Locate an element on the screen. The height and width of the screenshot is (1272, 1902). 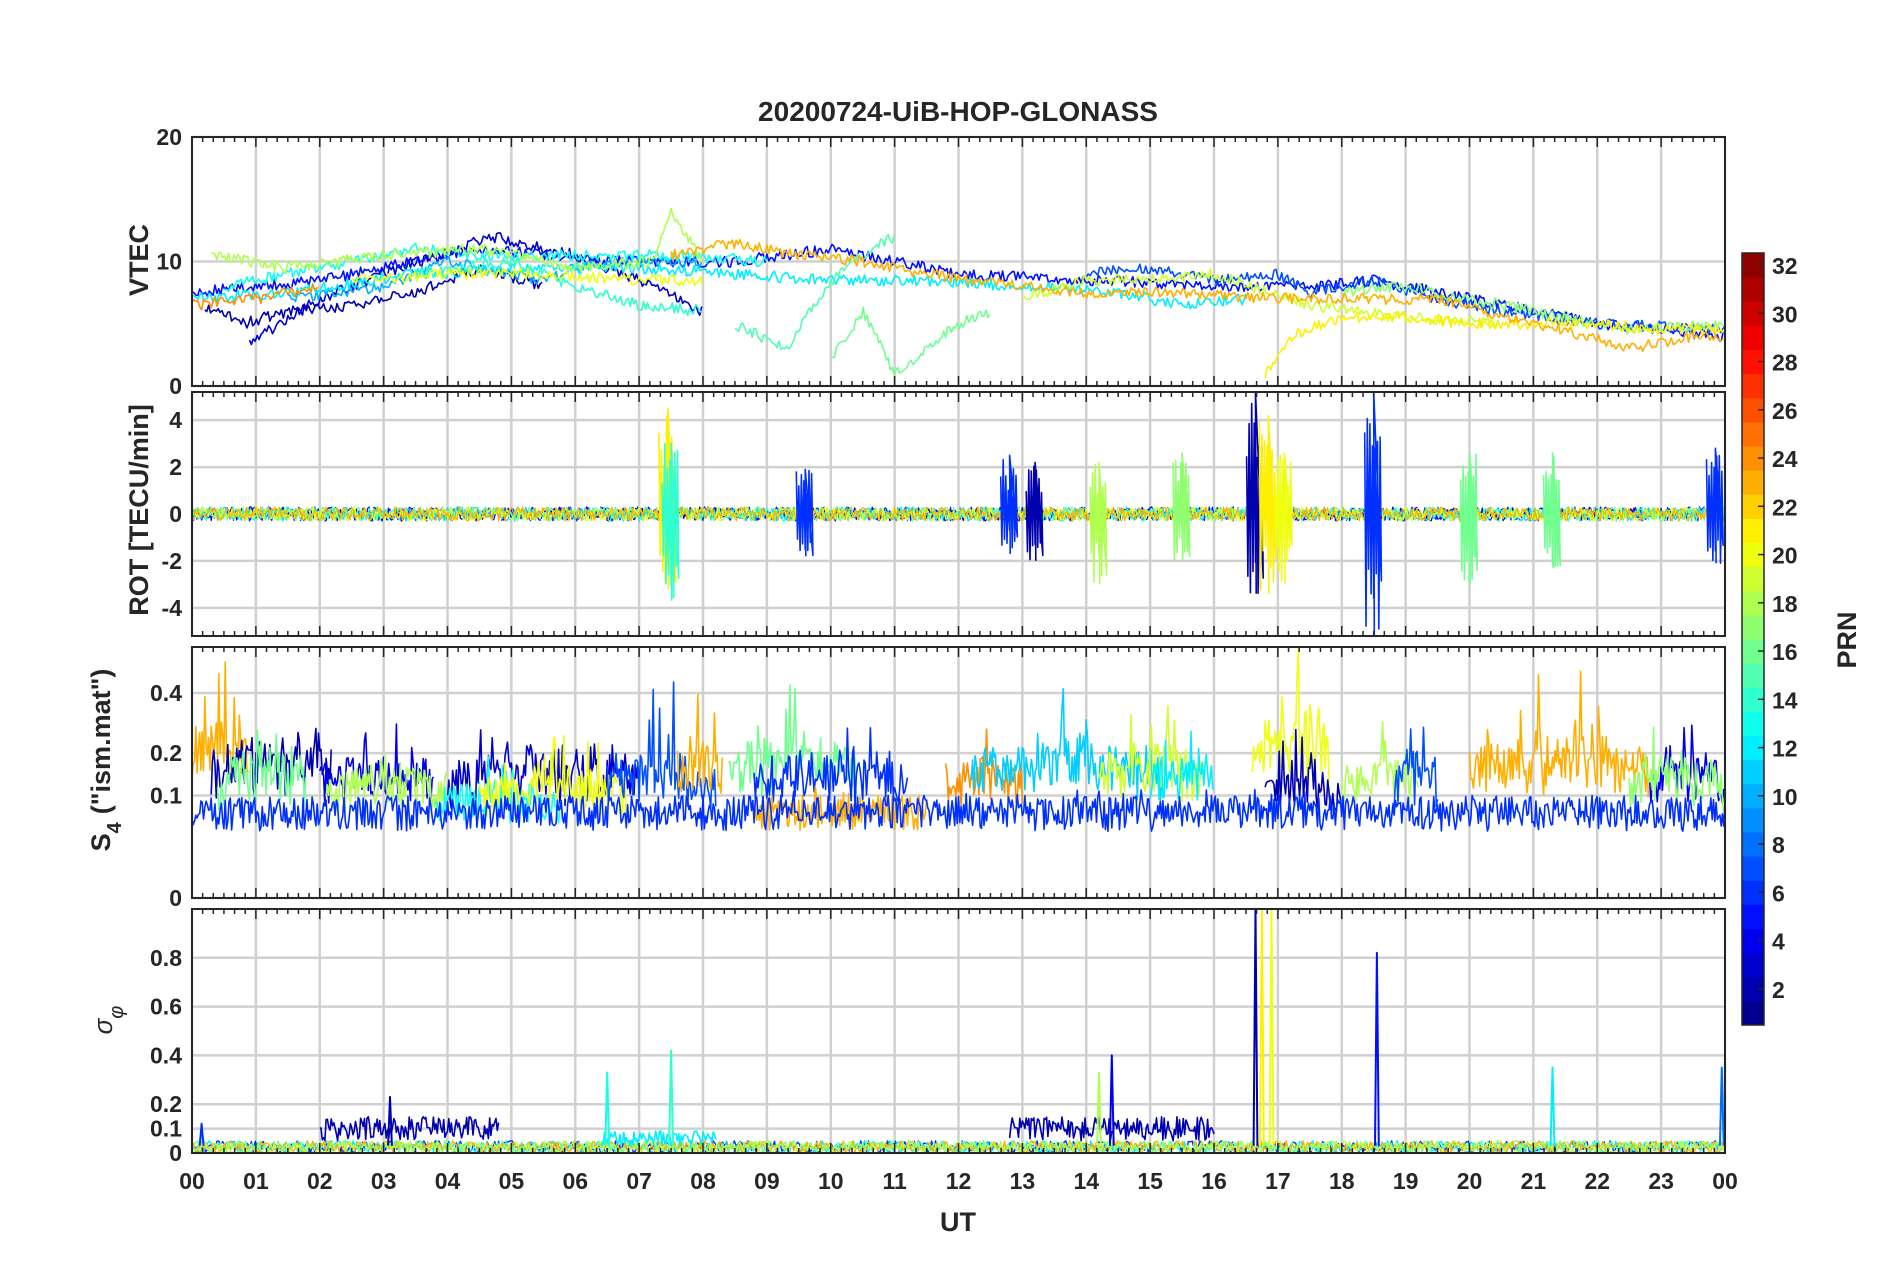
s4-series is located at coordinates (958, 740).